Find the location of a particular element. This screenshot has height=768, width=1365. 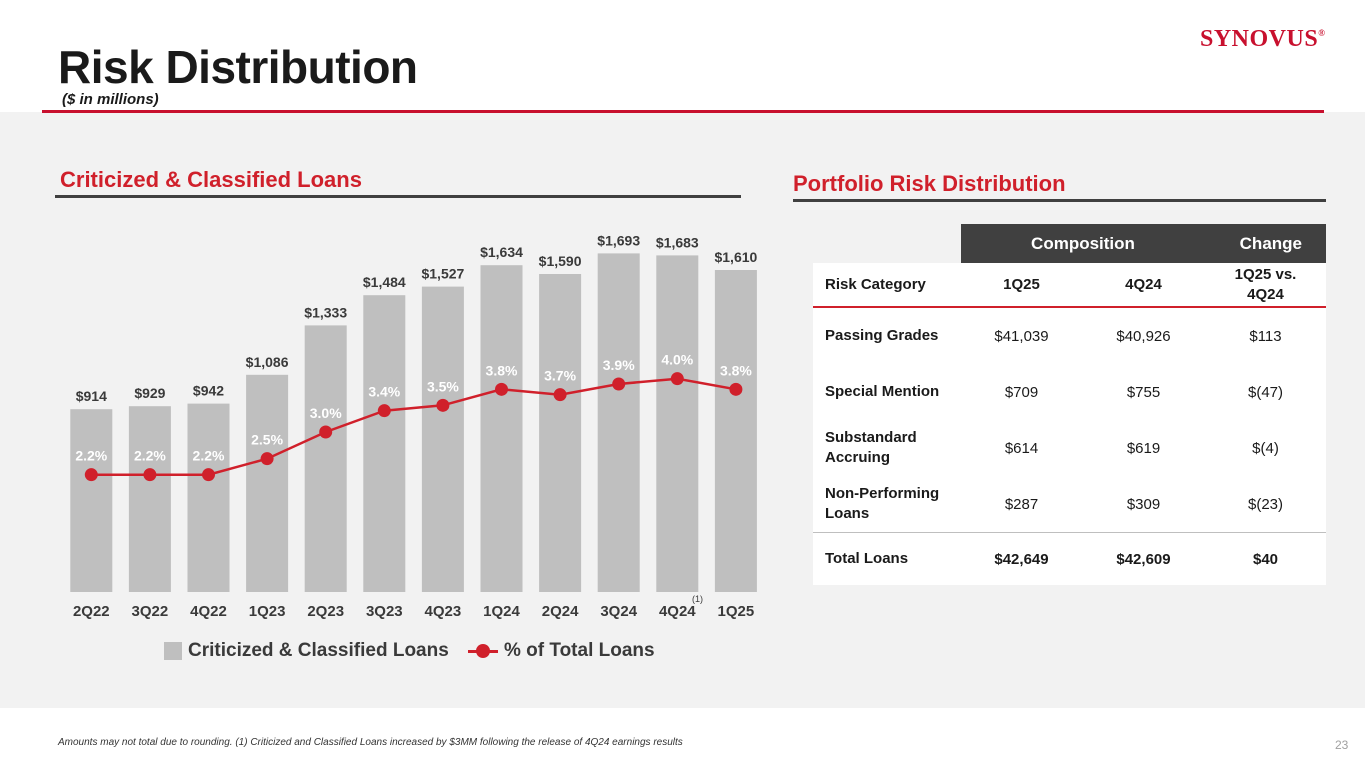

x-axis-tick-label: 4Q23 is located at coordinates (443, 611).